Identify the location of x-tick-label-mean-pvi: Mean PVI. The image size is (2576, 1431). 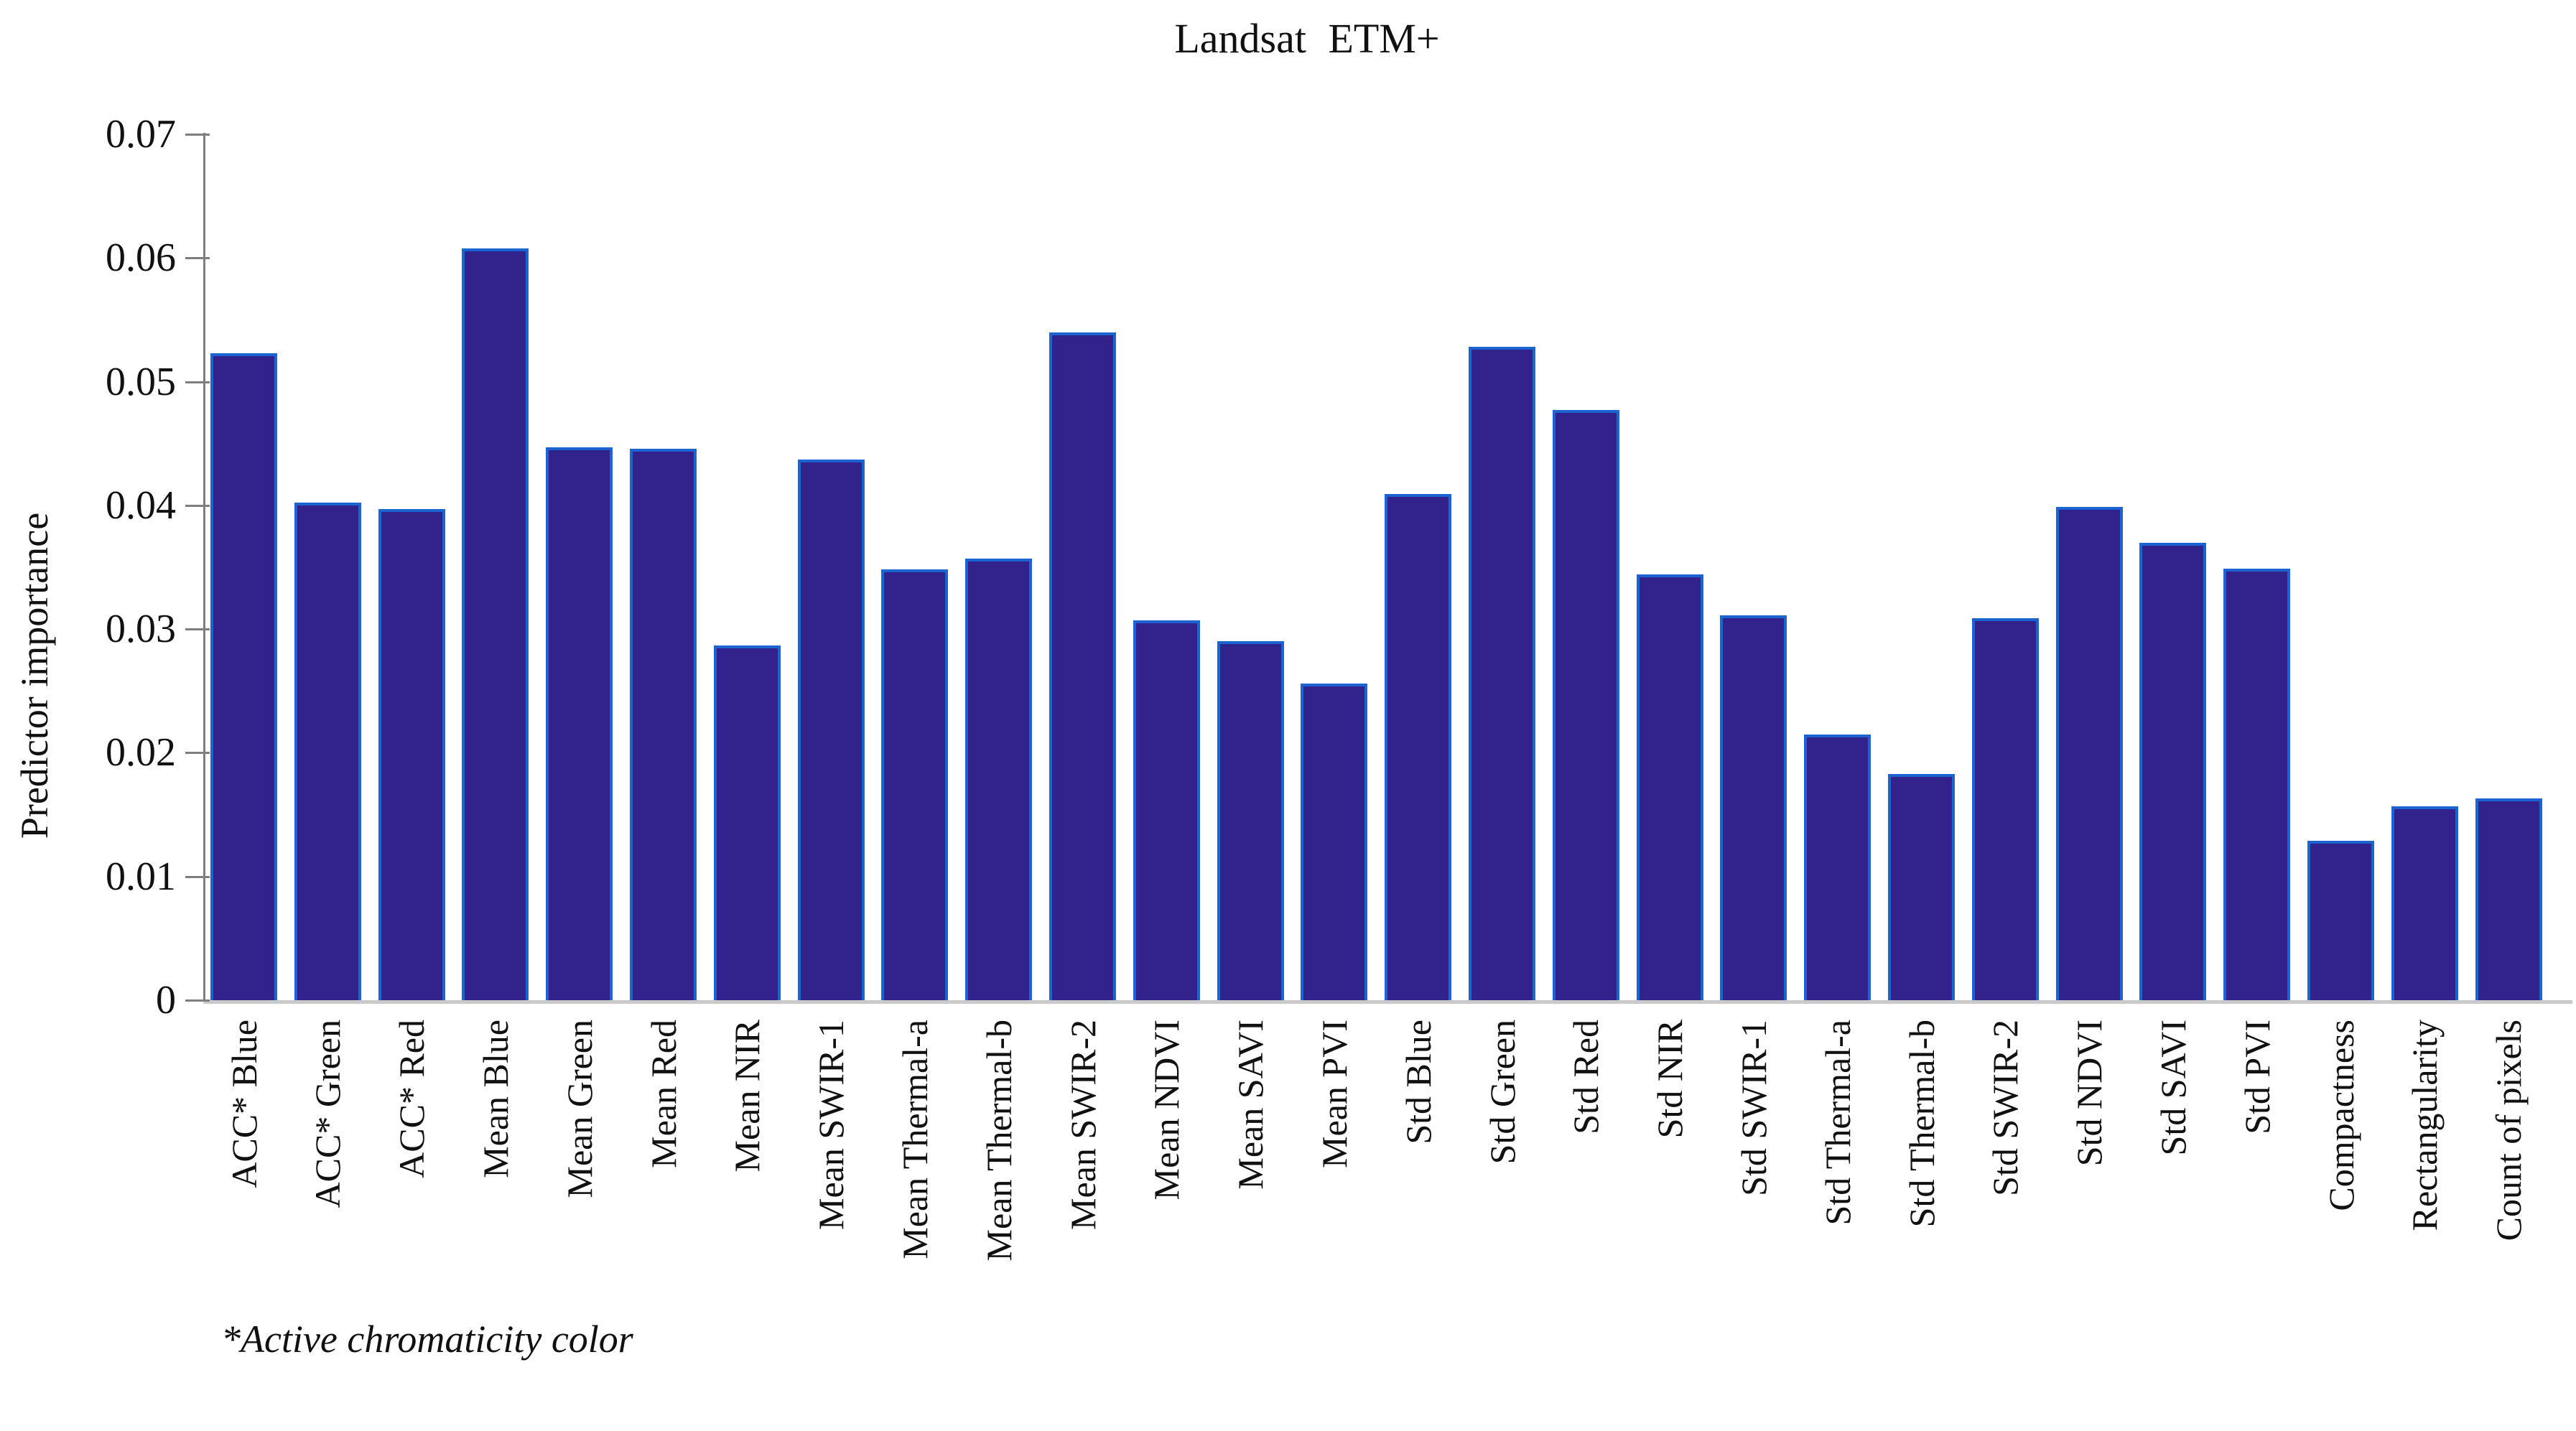
(1333, 1094).